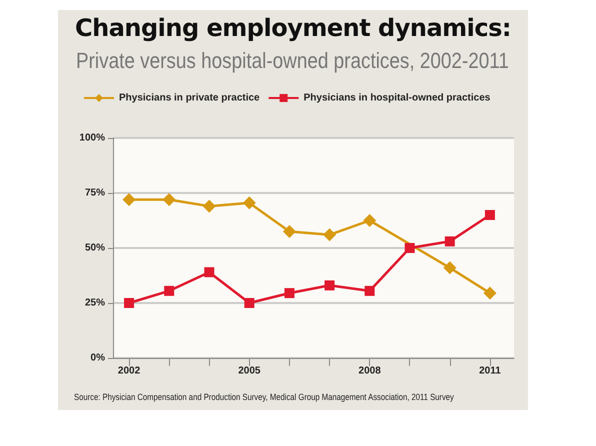  What do you see at coordinates (293, 28) in the screenshot?
I see `chart-title: Changing employment dynamics:` at bounding box center [293, 28].